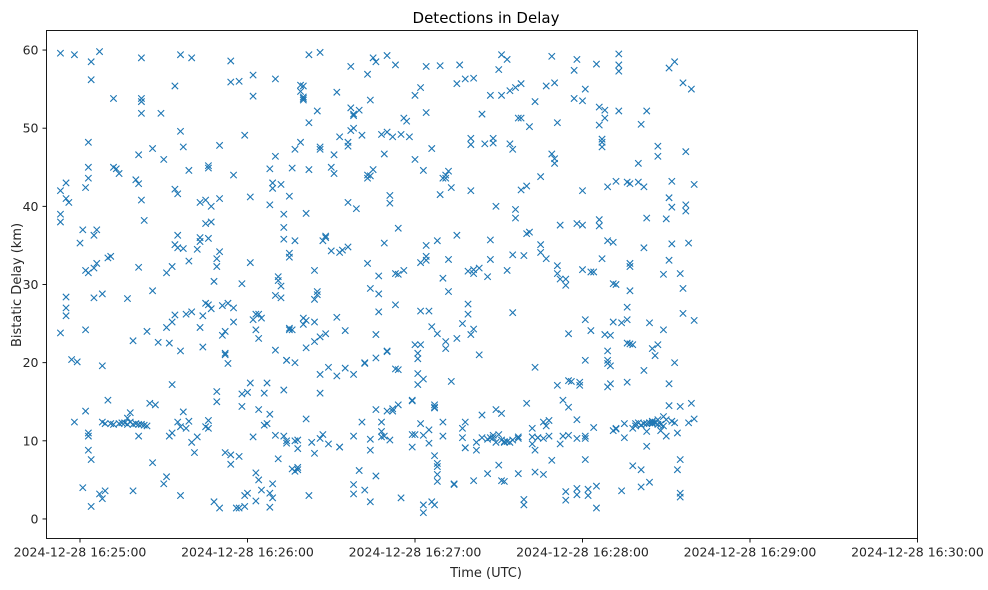 The width and height of the screenshot is (988, 590). I want to click on x-tick-label: 2024-12-28 16:27:00, so click(415, 552).